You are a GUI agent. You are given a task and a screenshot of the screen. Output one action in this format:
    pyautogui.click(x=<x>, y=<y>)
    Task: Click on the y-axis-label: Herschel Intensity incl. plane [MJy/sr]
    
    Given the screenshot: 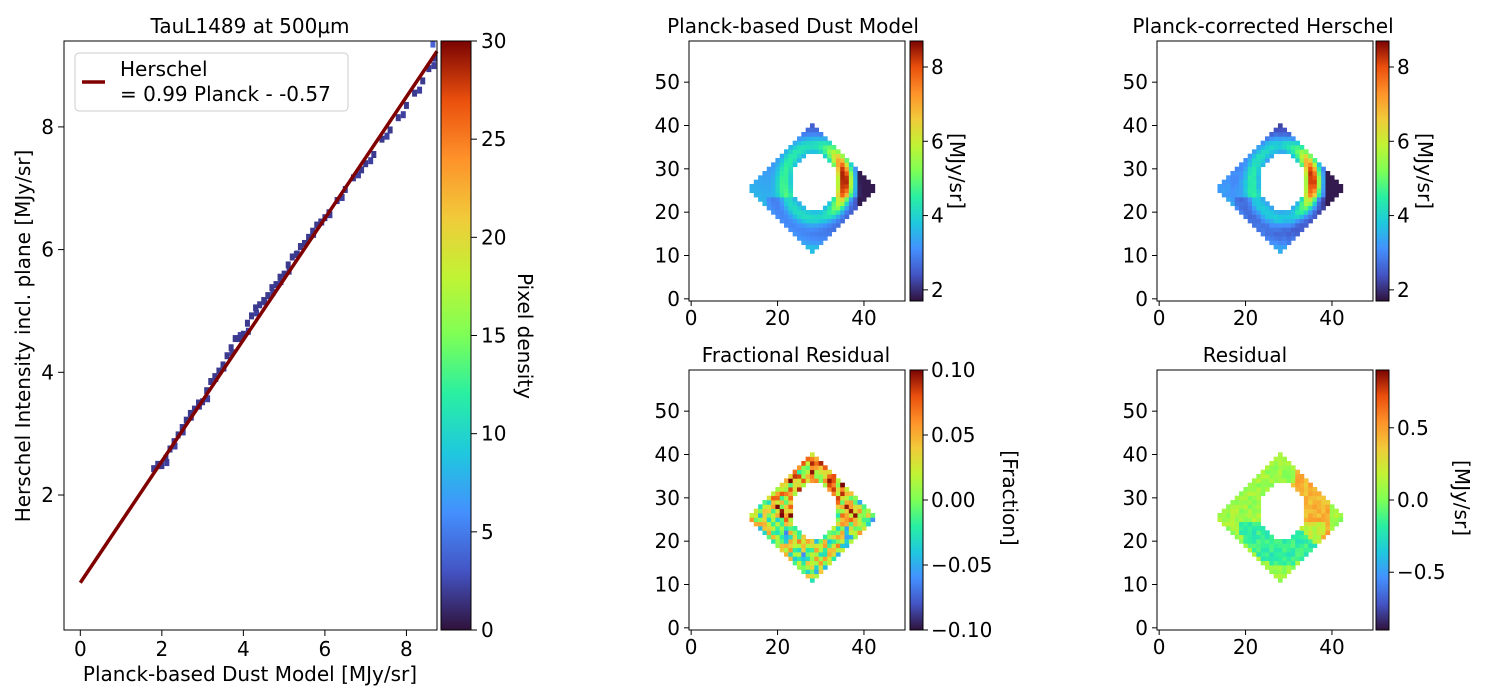 What is the action you would take?
    pyautogui.click(x=23, y=336)
    